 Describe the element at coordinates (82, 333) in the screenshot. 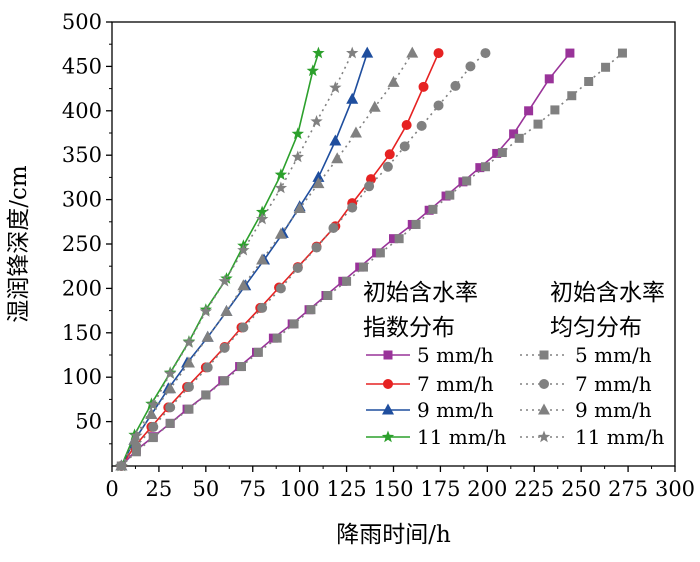

I see `y-tick-label: 150` at that location.